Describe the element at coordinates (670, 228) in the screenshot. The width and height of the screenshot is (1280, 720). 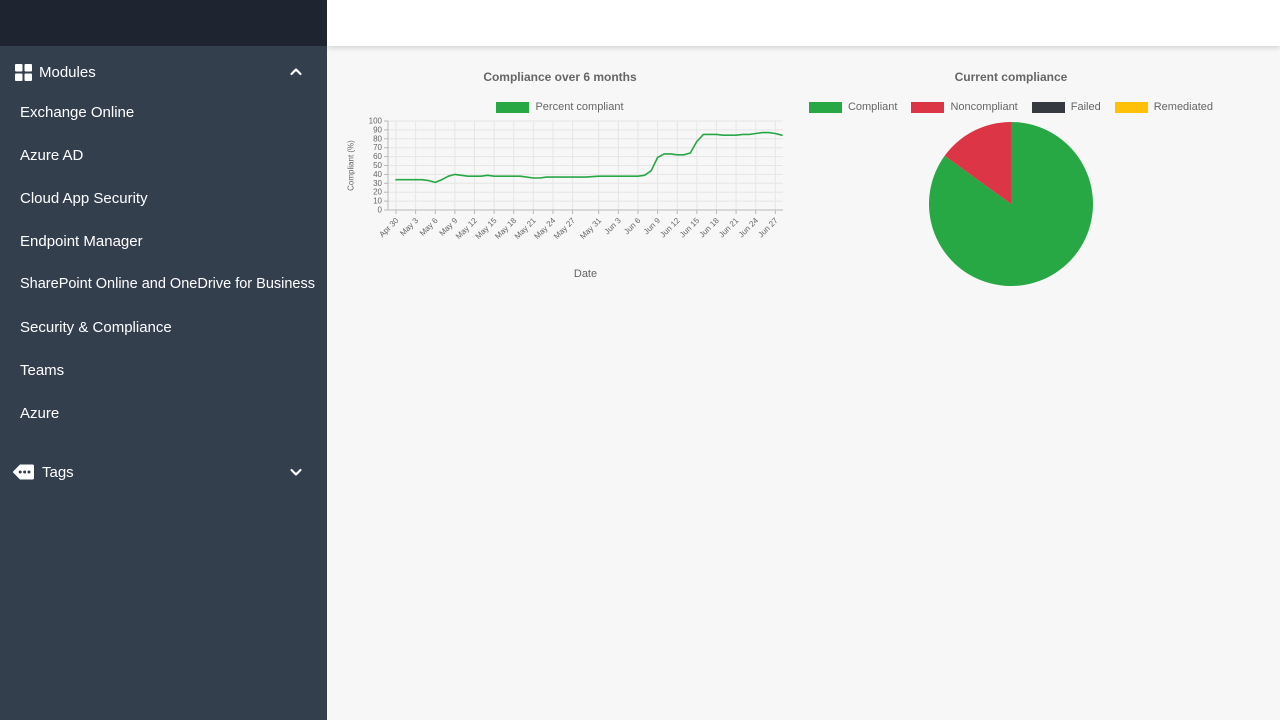
I see `x-tick-label: Jun 12` at that location.